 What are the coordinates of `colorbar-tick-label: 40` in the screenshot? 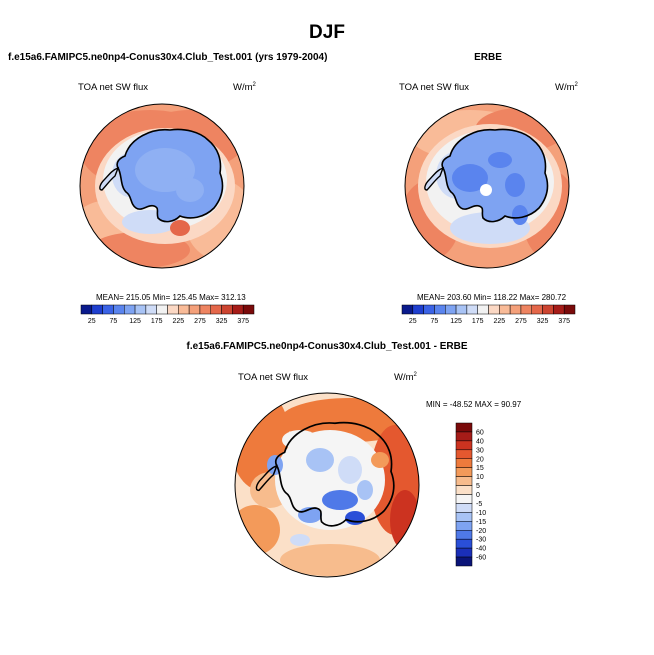 It's located at (480, 441).